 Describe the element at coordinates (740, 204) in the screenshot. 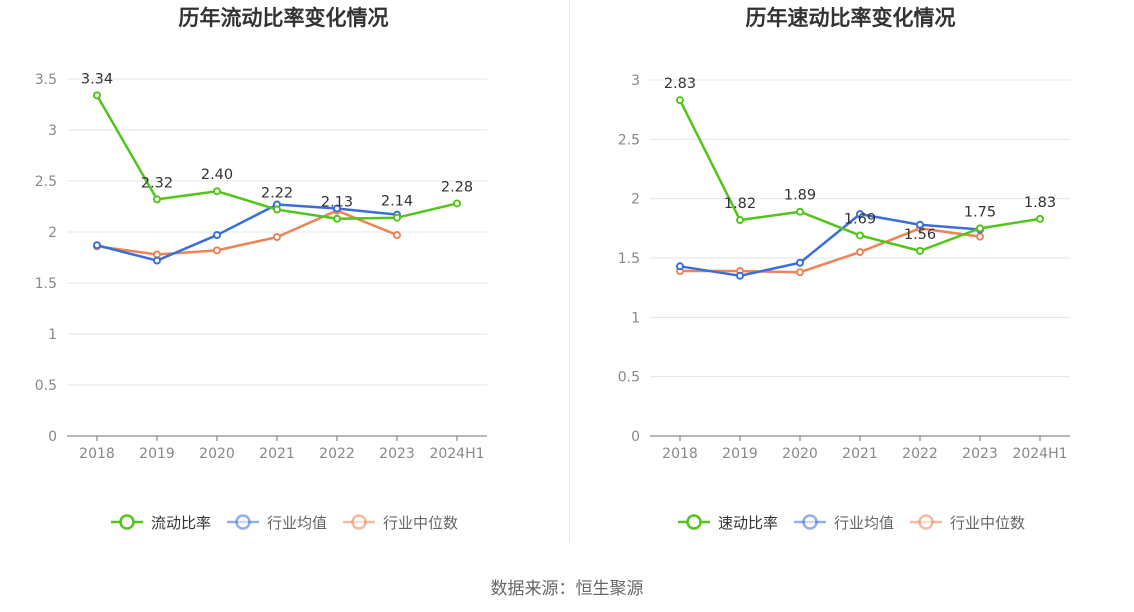

I see `data-label: 1.82` at that location.